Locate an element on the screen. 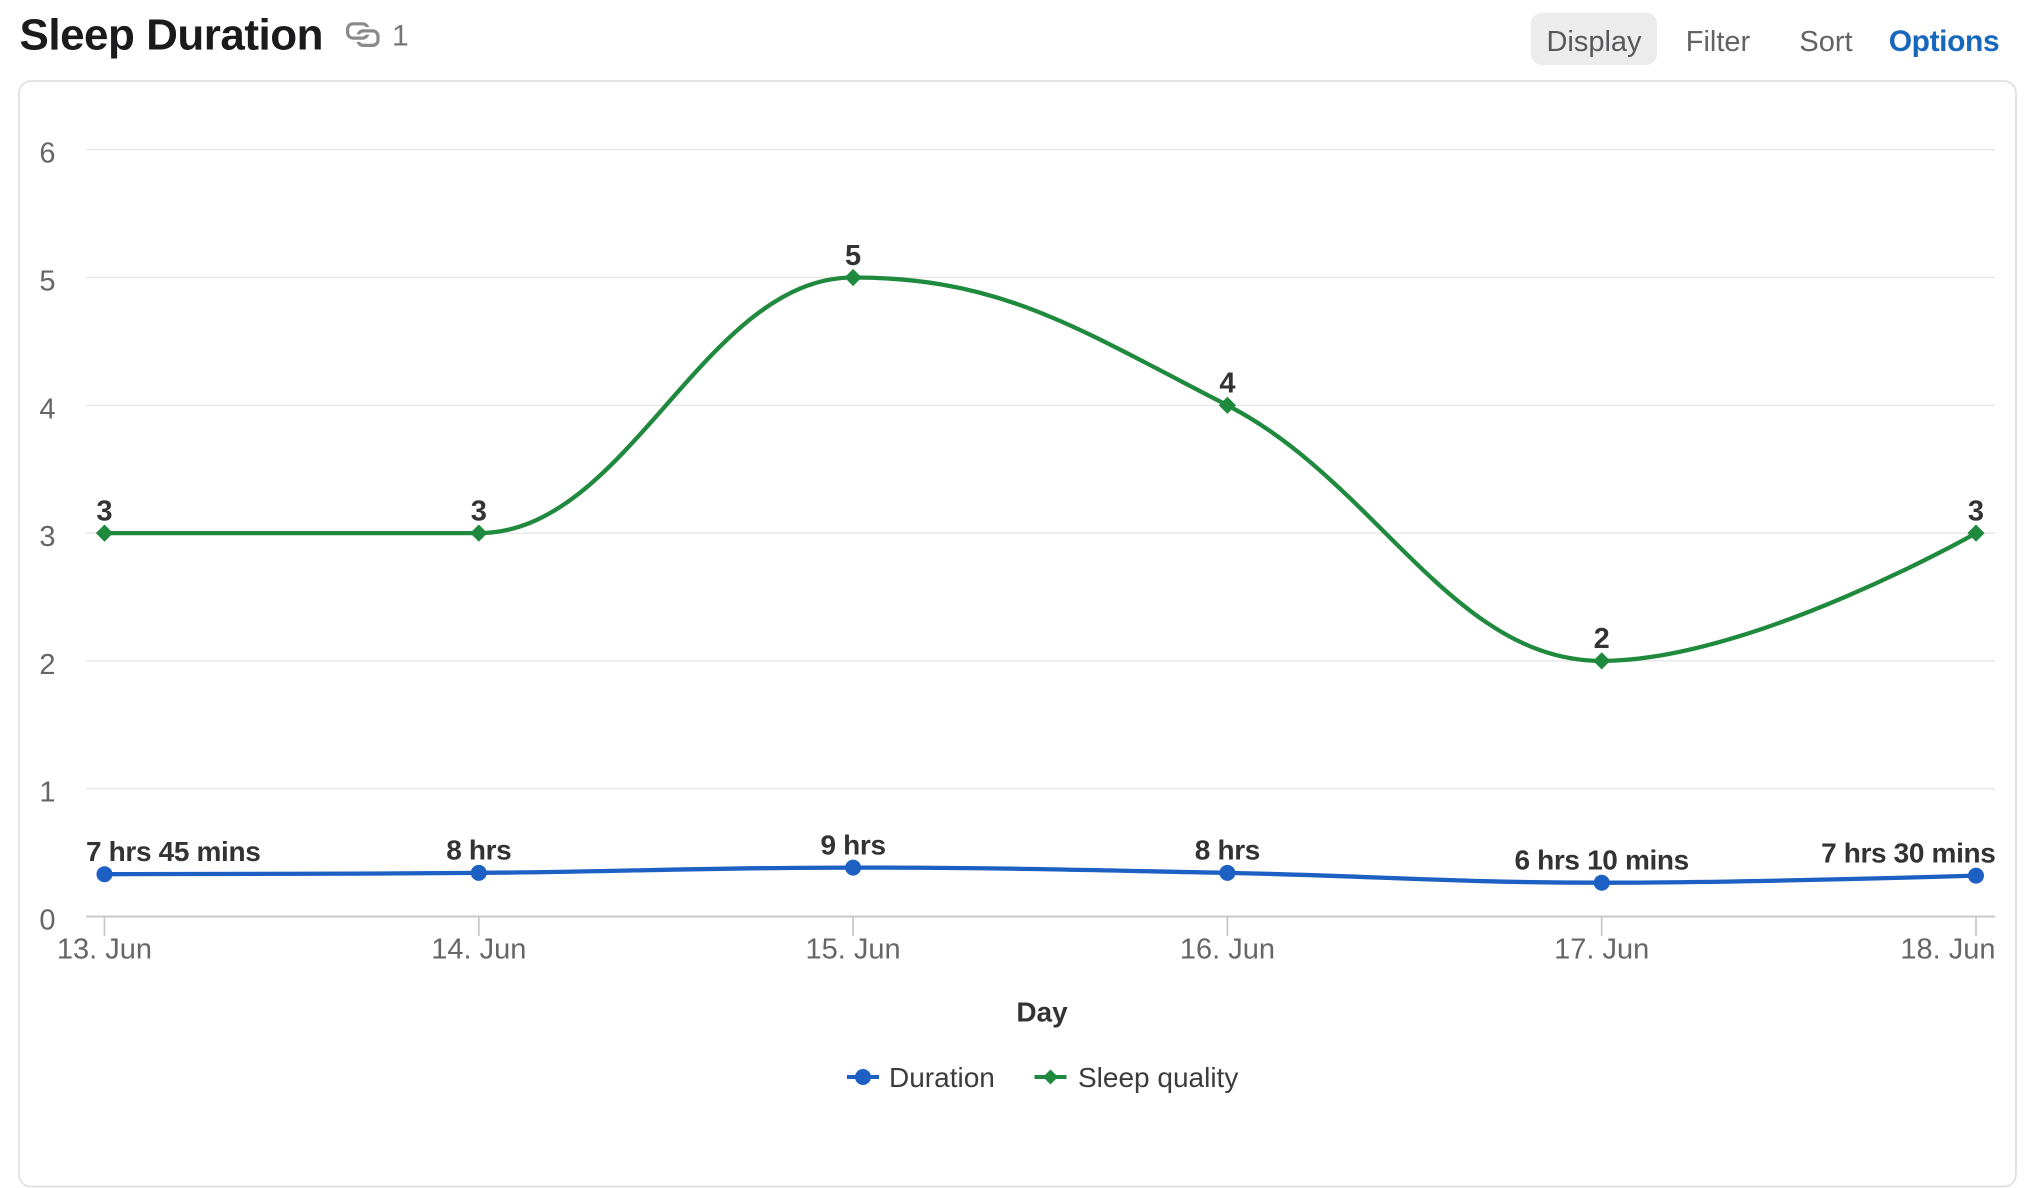 Image resolution: width=2030 pixels, height=1188 pixels. svg-text: Duration is located at coordinates (942, 1077).